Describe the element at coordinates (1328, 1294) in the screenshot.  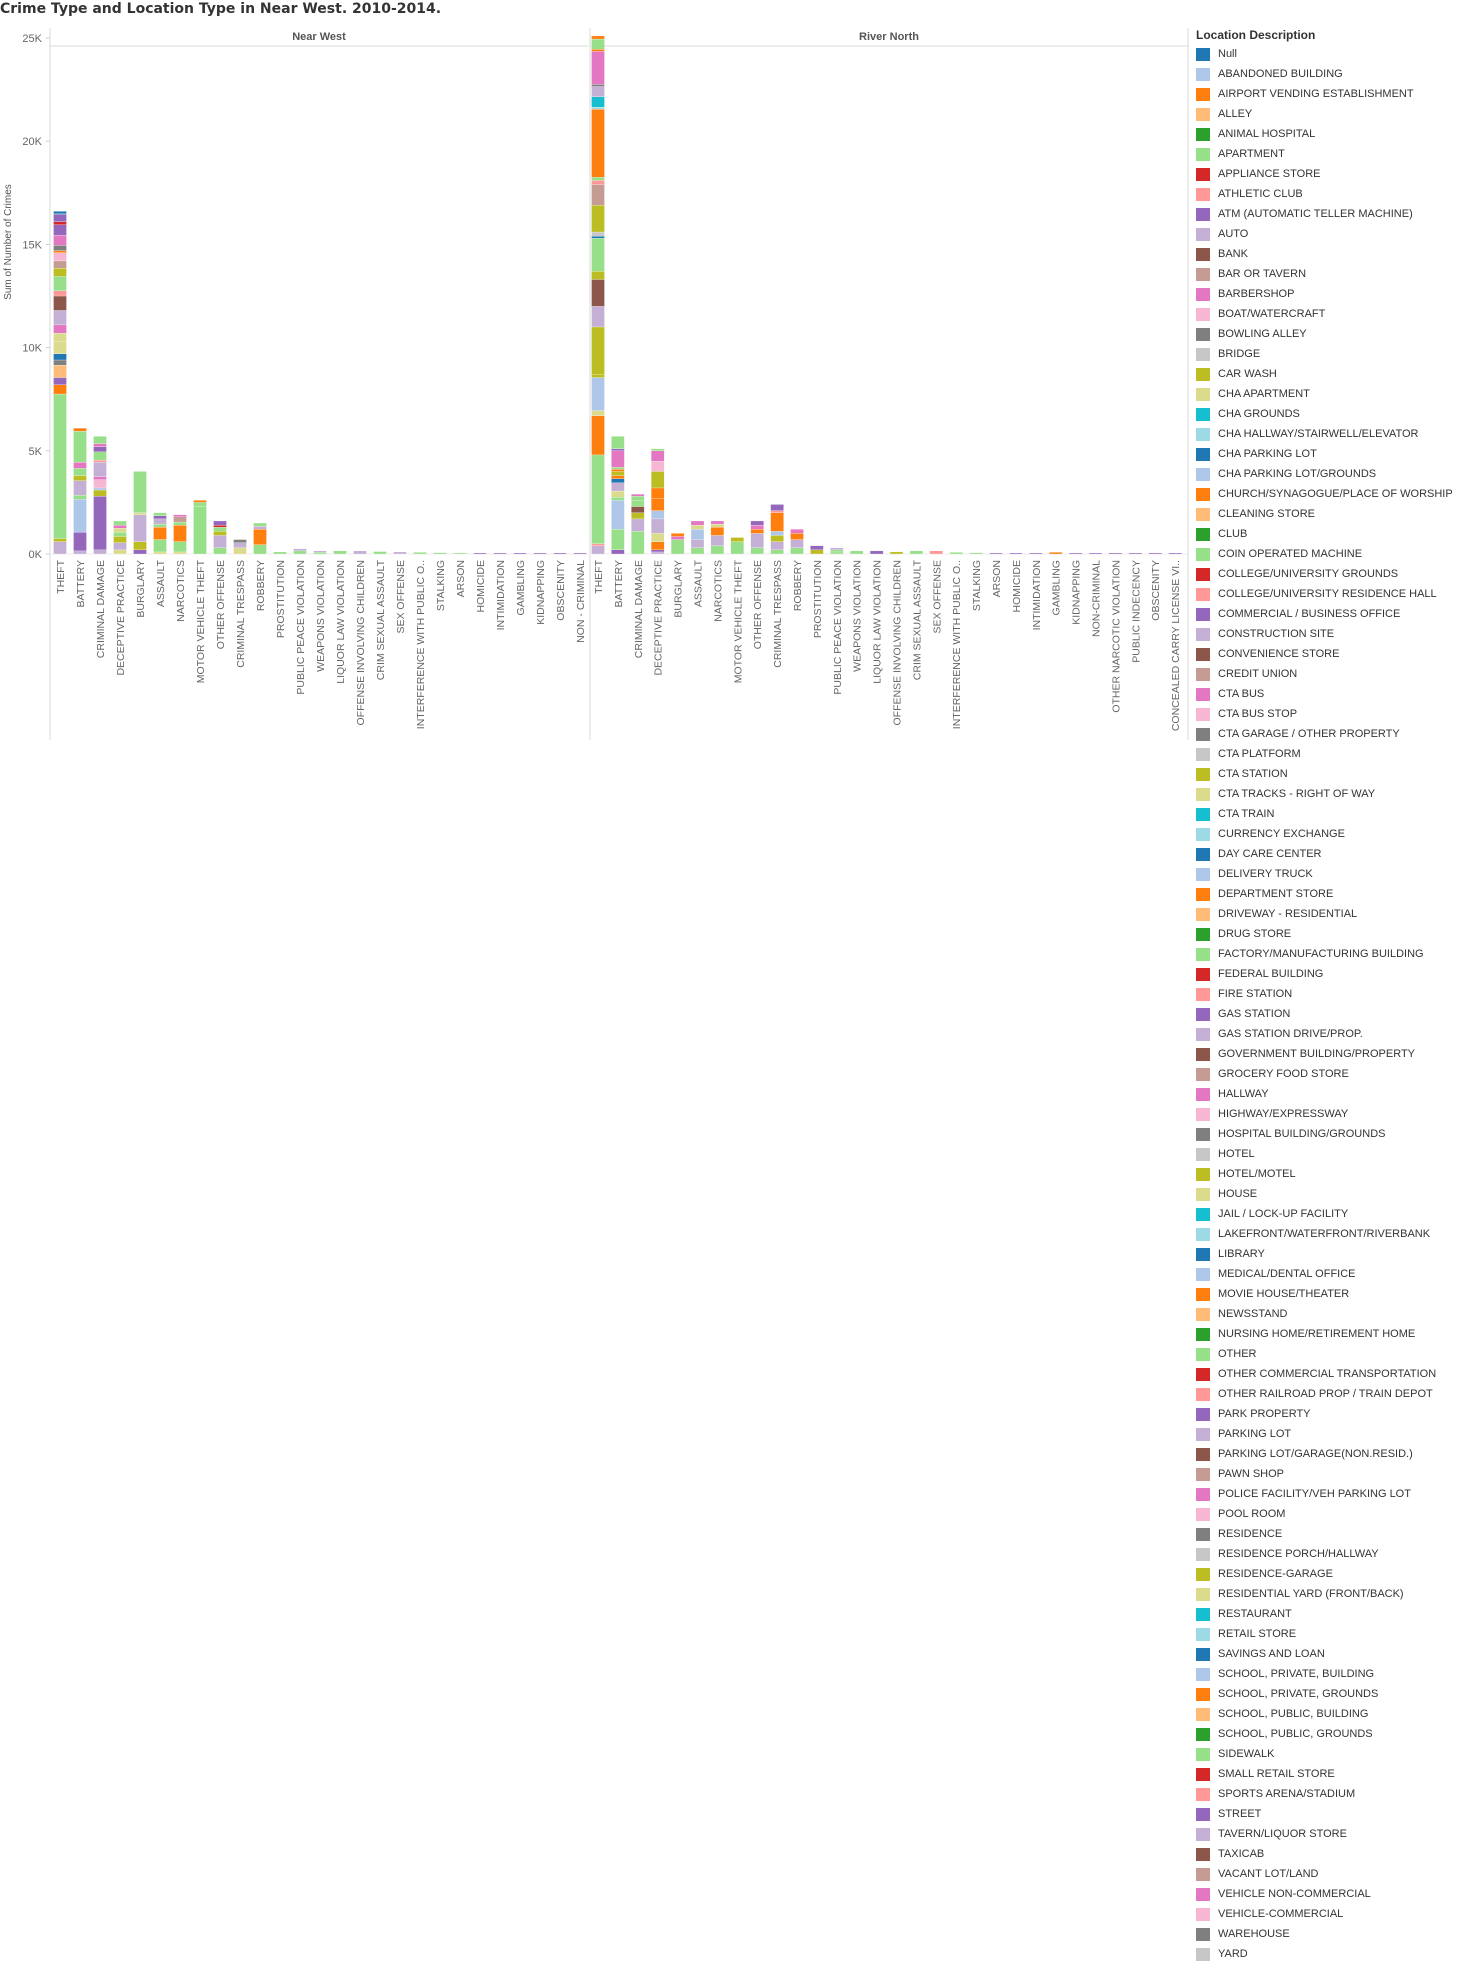
I see `legend-item: MOVIE HOUSE/THEATER` at that location.